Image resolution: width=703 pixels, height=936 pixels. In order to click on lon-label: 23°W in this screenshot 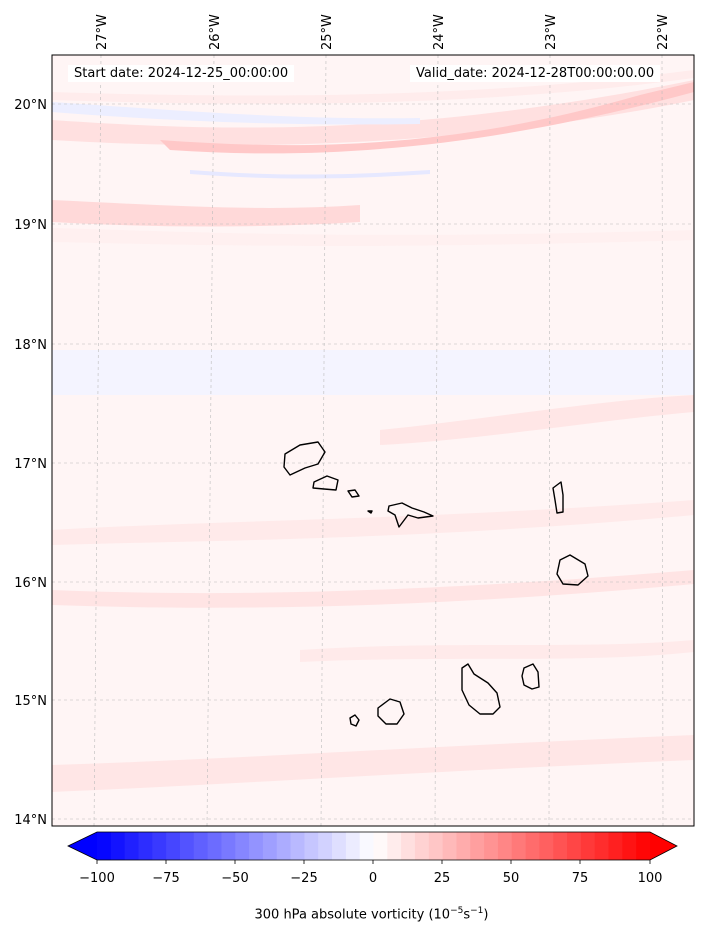, I will do `click(551, 32)`.